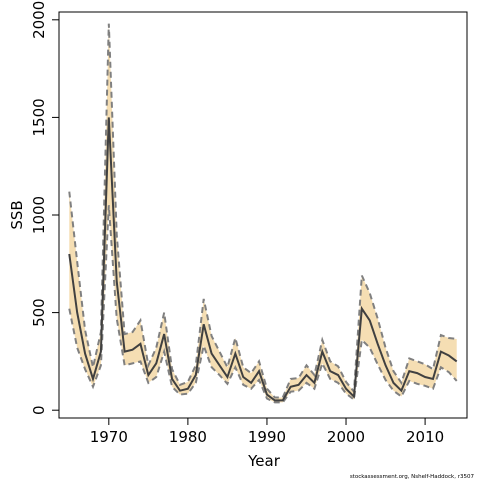  What do you see at coordinates (39, 20) in the screenshot?
I see `y-tick-label: 2000` at bounding box center [39, 20].